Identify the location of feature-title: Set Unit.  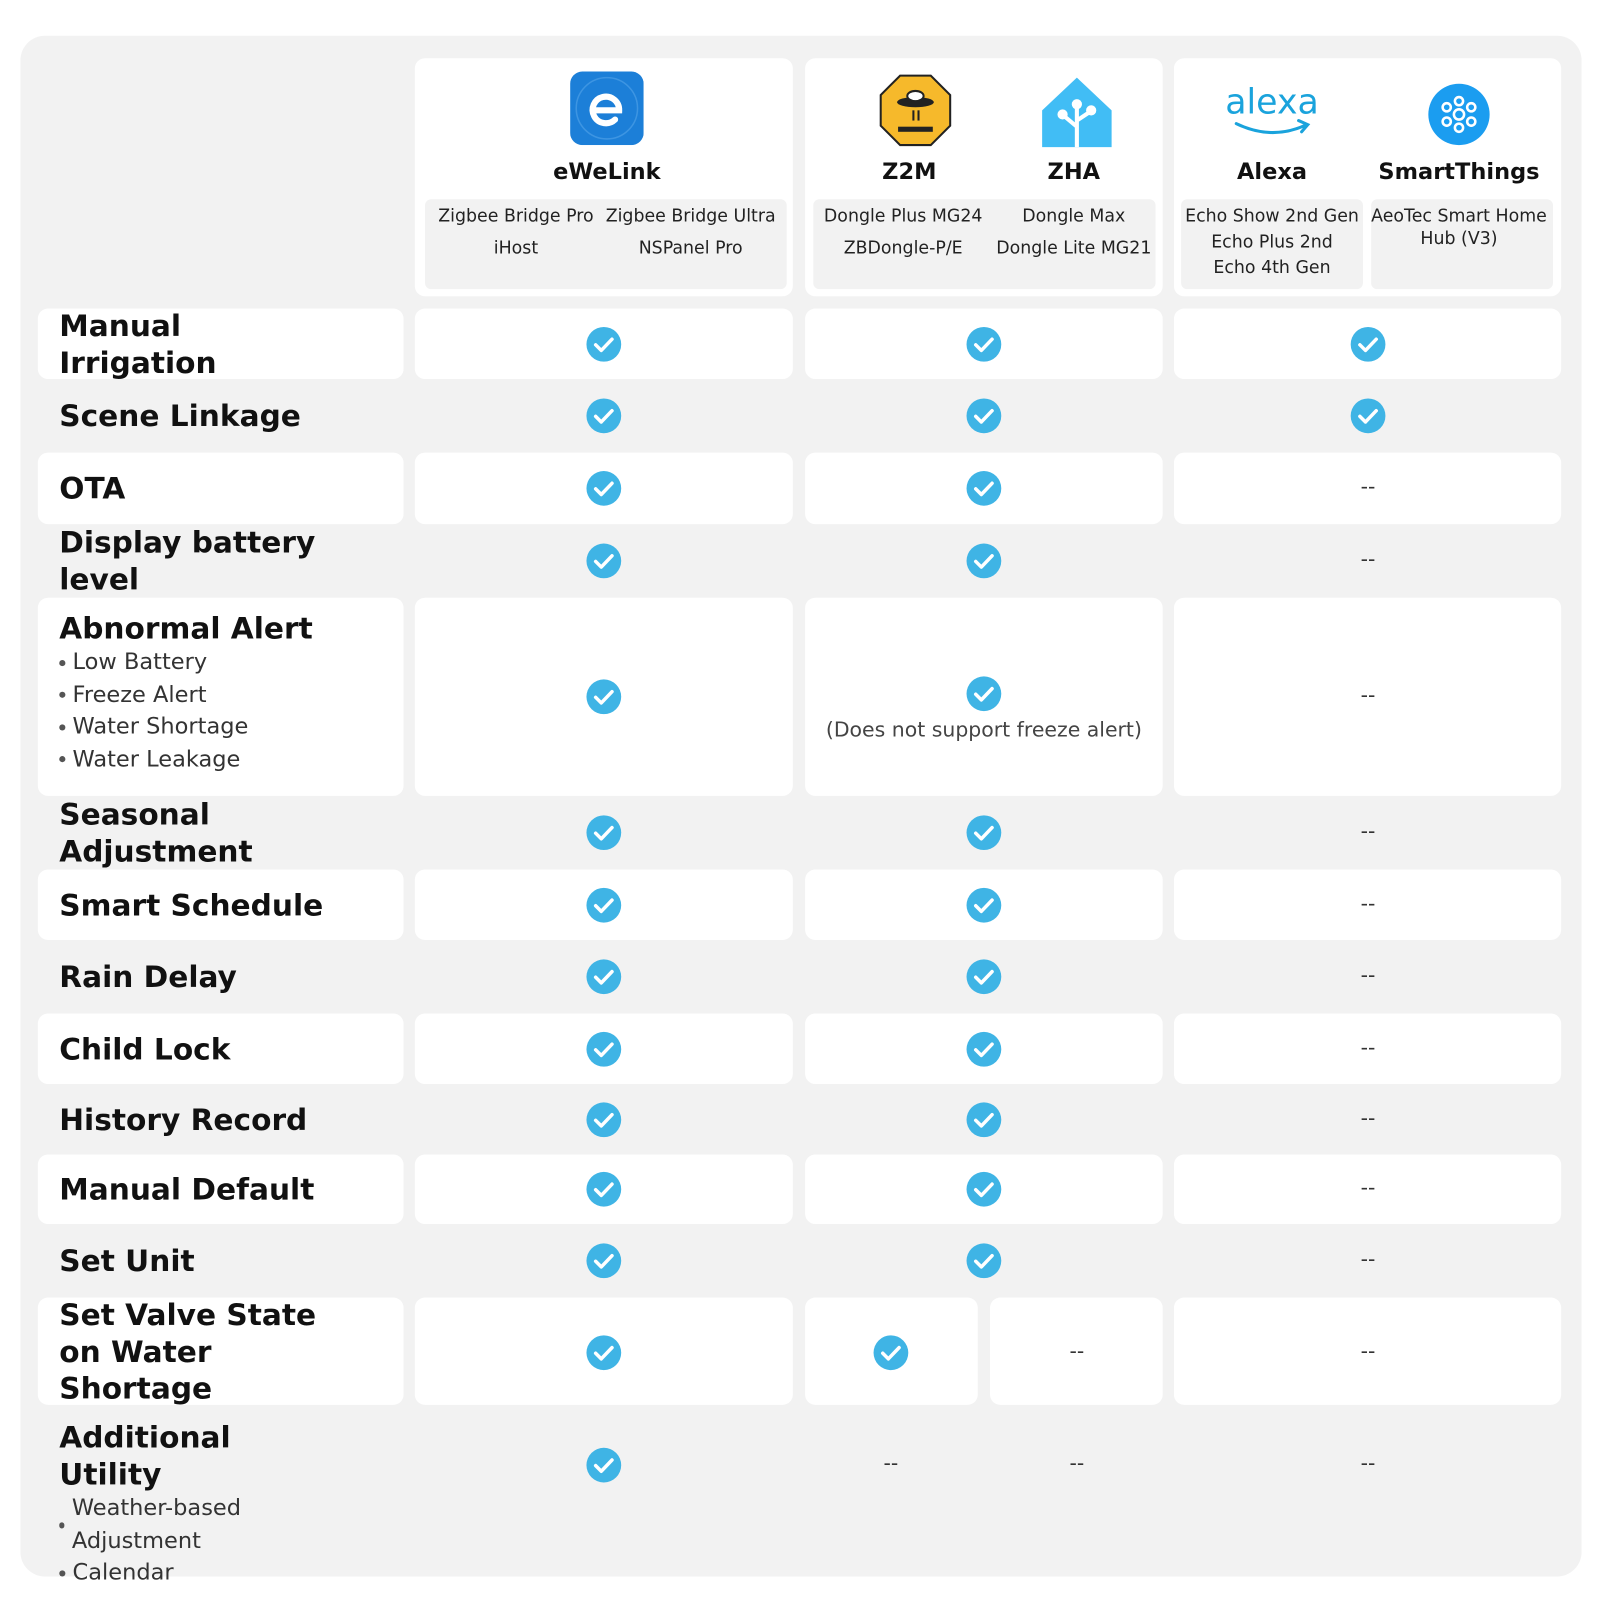
(127, 1261).